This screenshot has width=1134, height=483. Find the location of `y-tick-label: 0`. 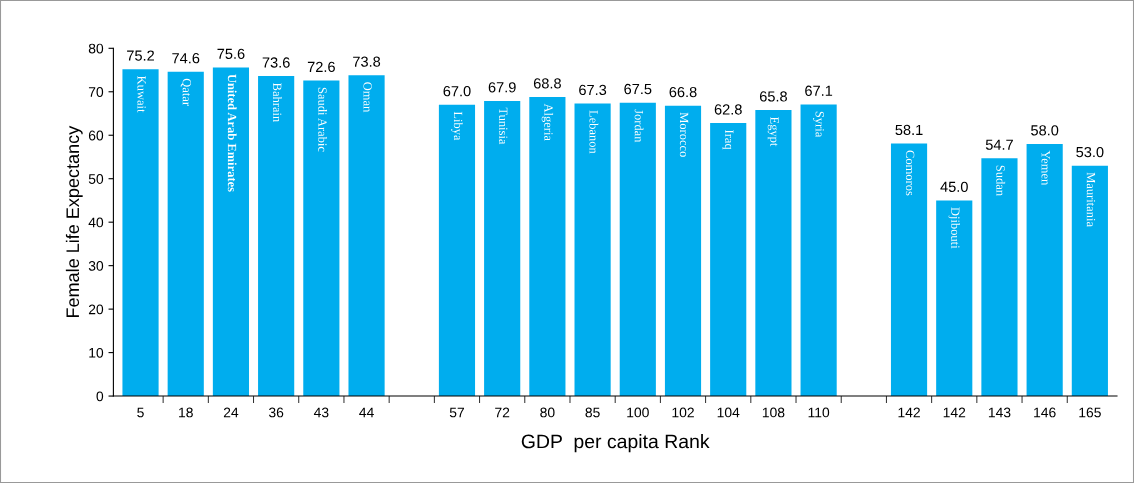

y-tick-label: 0 is located at coordinates (100, 396).